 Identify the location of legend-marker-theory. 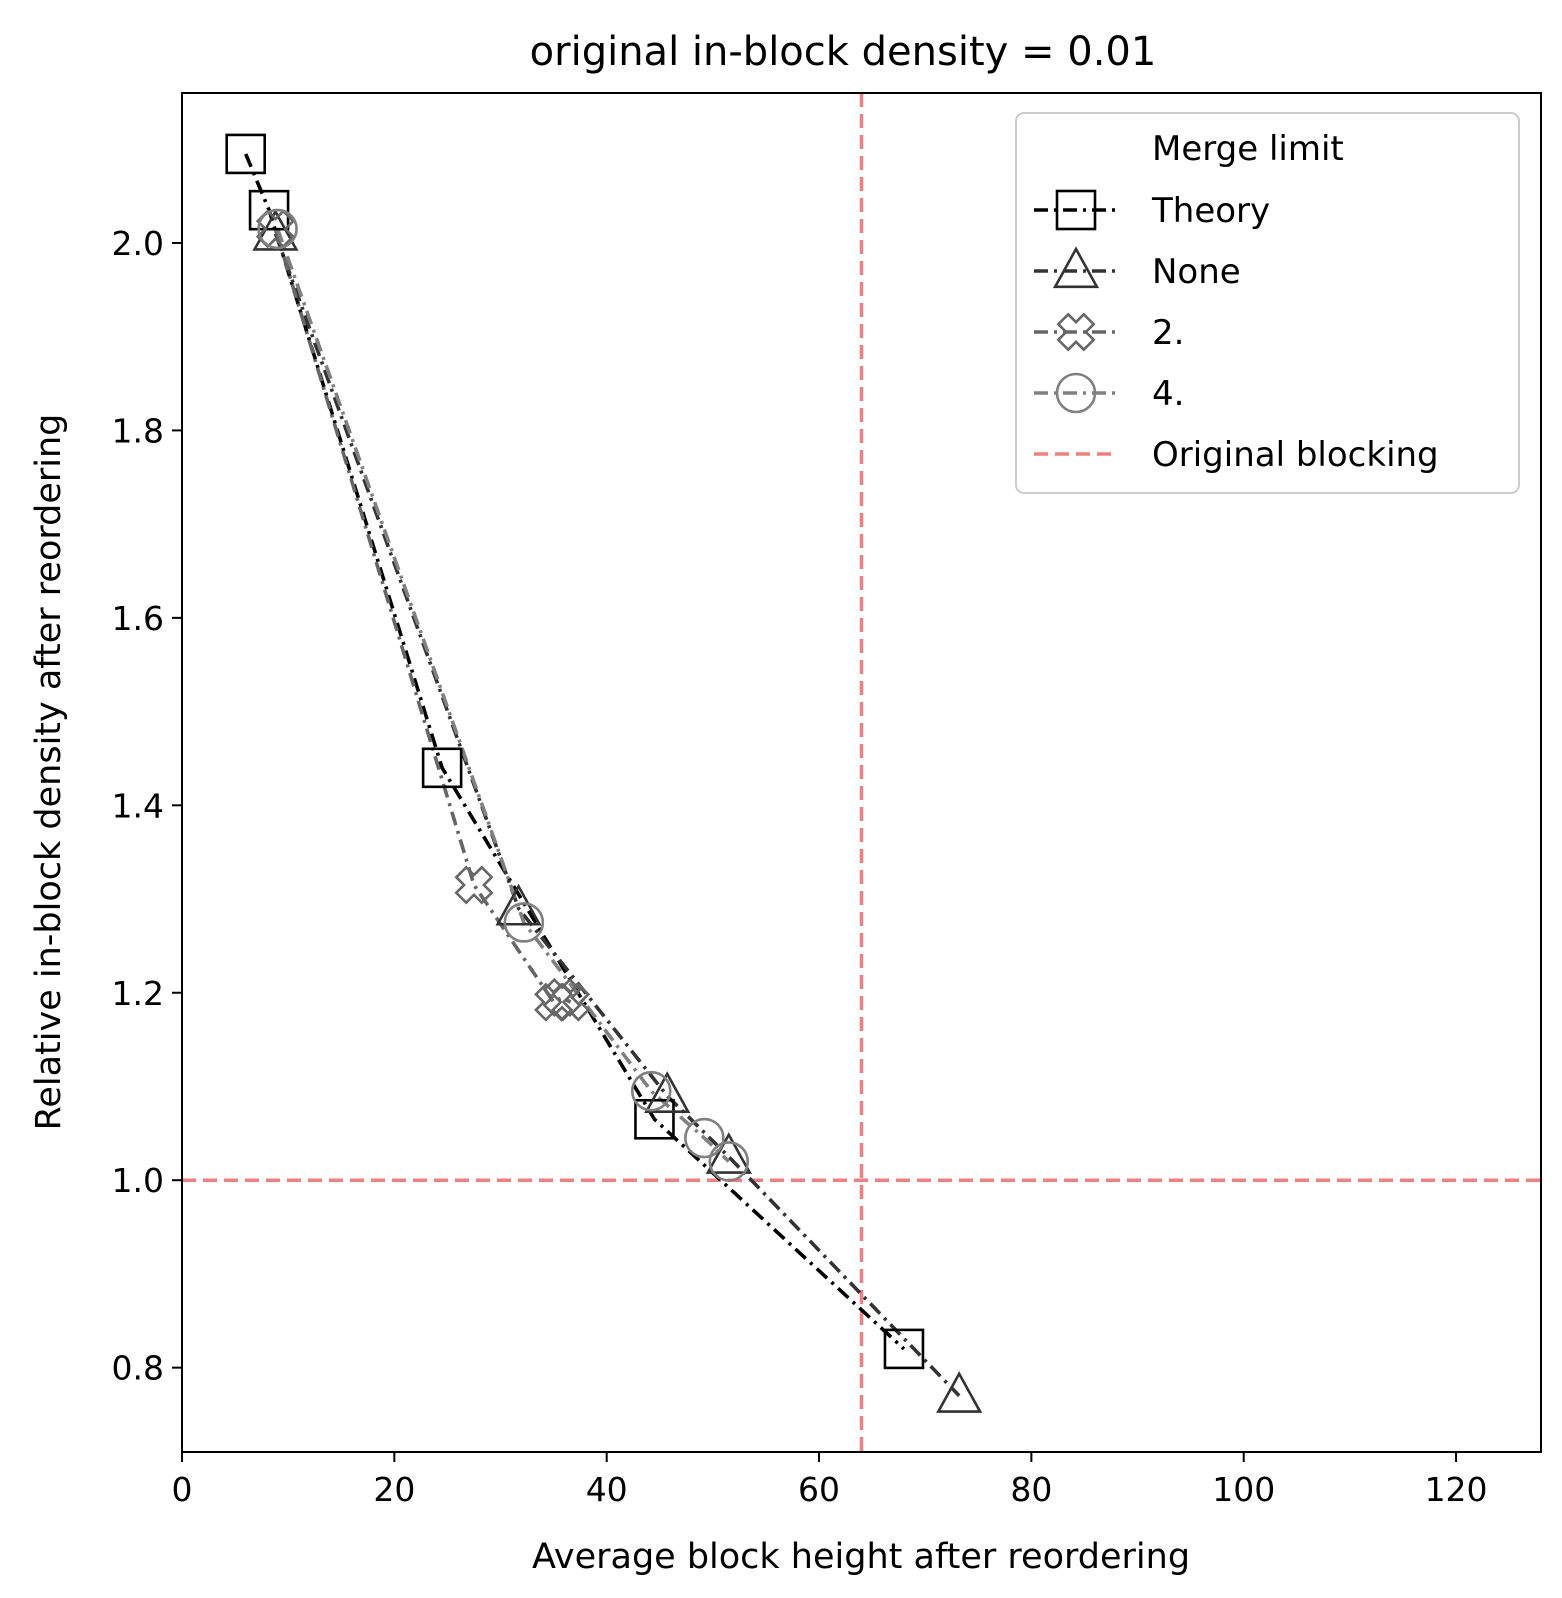
(1076, 210).